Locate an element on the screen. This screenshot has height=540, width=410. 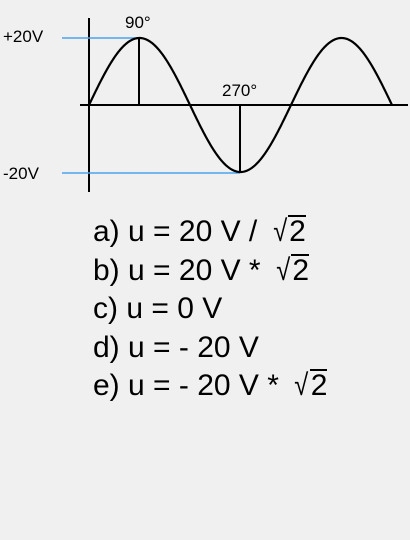
option-a-text: a) u = 20 V / is located at coordinates (179, 231).